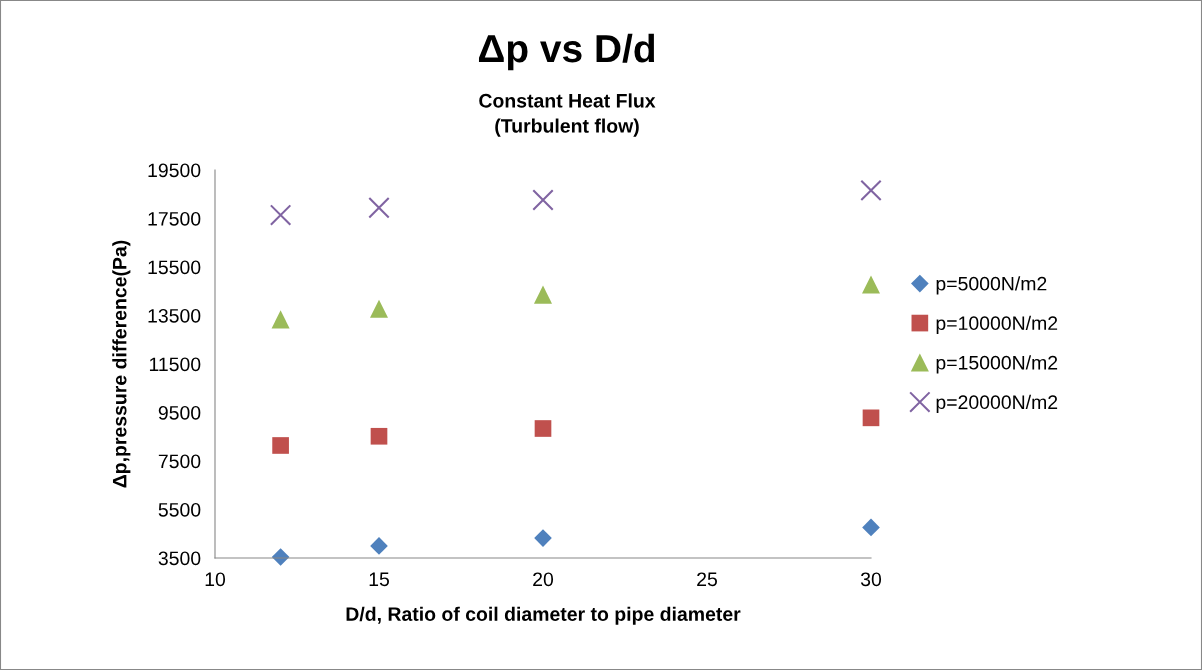 This screenshot has height=670, width=1202. Describe the element at coordinates (175, 364) in the screenshot. I see `y-tick-label: 11500` at that location.